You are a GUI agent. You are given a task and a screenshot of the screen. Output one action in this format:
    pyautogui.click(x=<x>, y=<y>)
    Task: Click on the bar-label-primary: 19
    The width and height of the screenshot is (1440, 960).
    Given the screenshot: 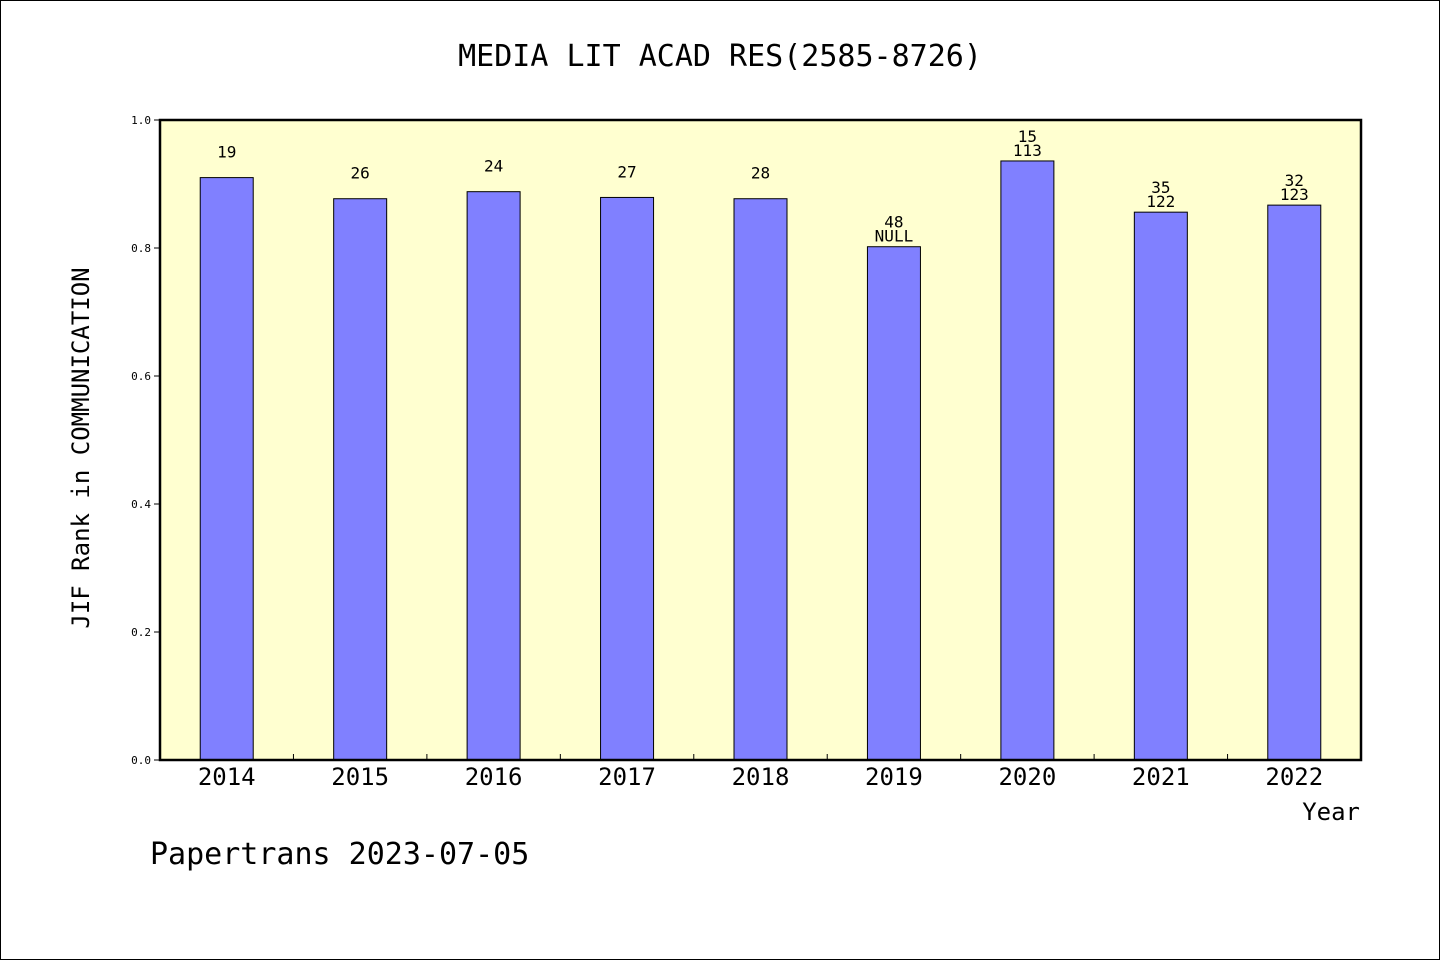 What is the action you would take?
    pyautogui.click(x=226, y=152)
    